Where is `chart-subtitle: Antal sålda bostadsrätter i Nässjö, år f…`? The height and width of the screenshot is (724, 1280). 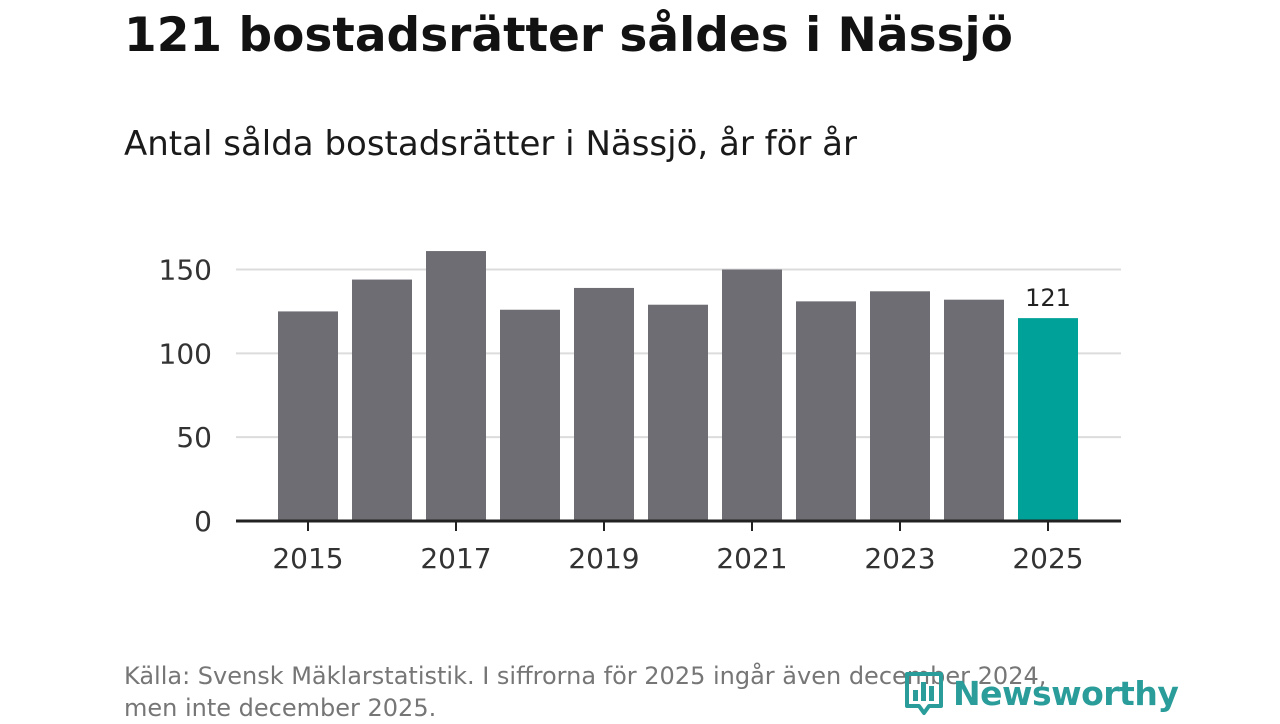
chart-subtitle: Antal sålda bostadsrätter i Nässjö, år f… is located at coordinates (490, 144).